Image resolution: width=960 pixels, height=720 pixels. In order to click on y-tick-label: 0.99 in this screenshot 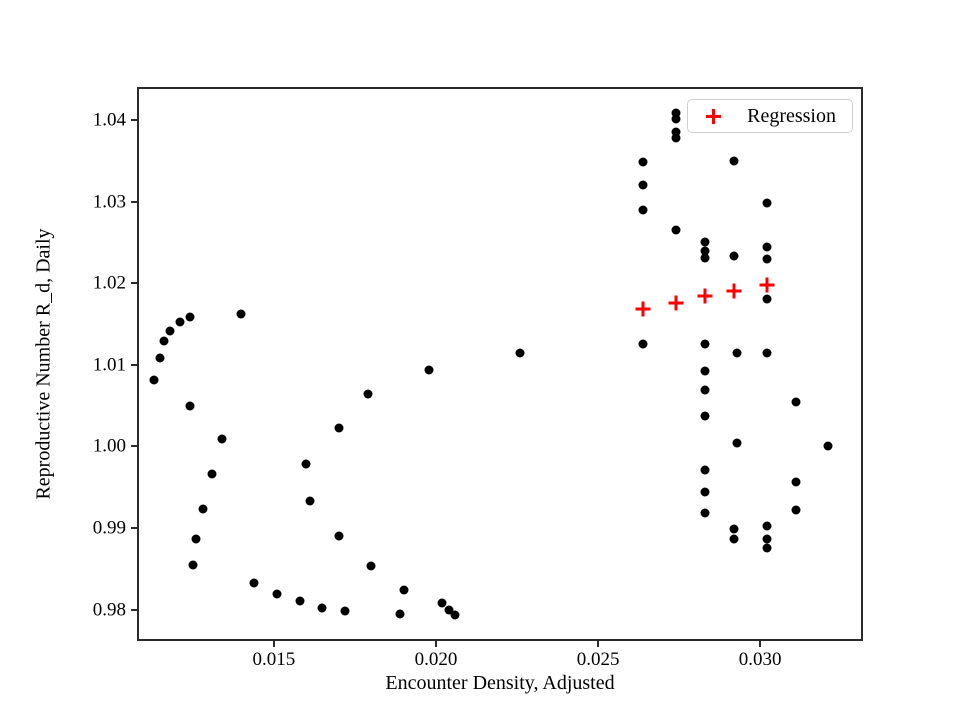, I will do `click(109, 528)`.